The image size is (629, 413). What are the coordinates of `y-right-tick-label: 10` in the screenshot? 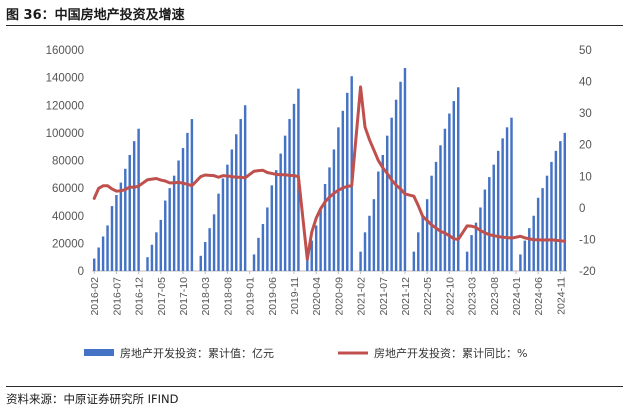 It's located at (585, 177).